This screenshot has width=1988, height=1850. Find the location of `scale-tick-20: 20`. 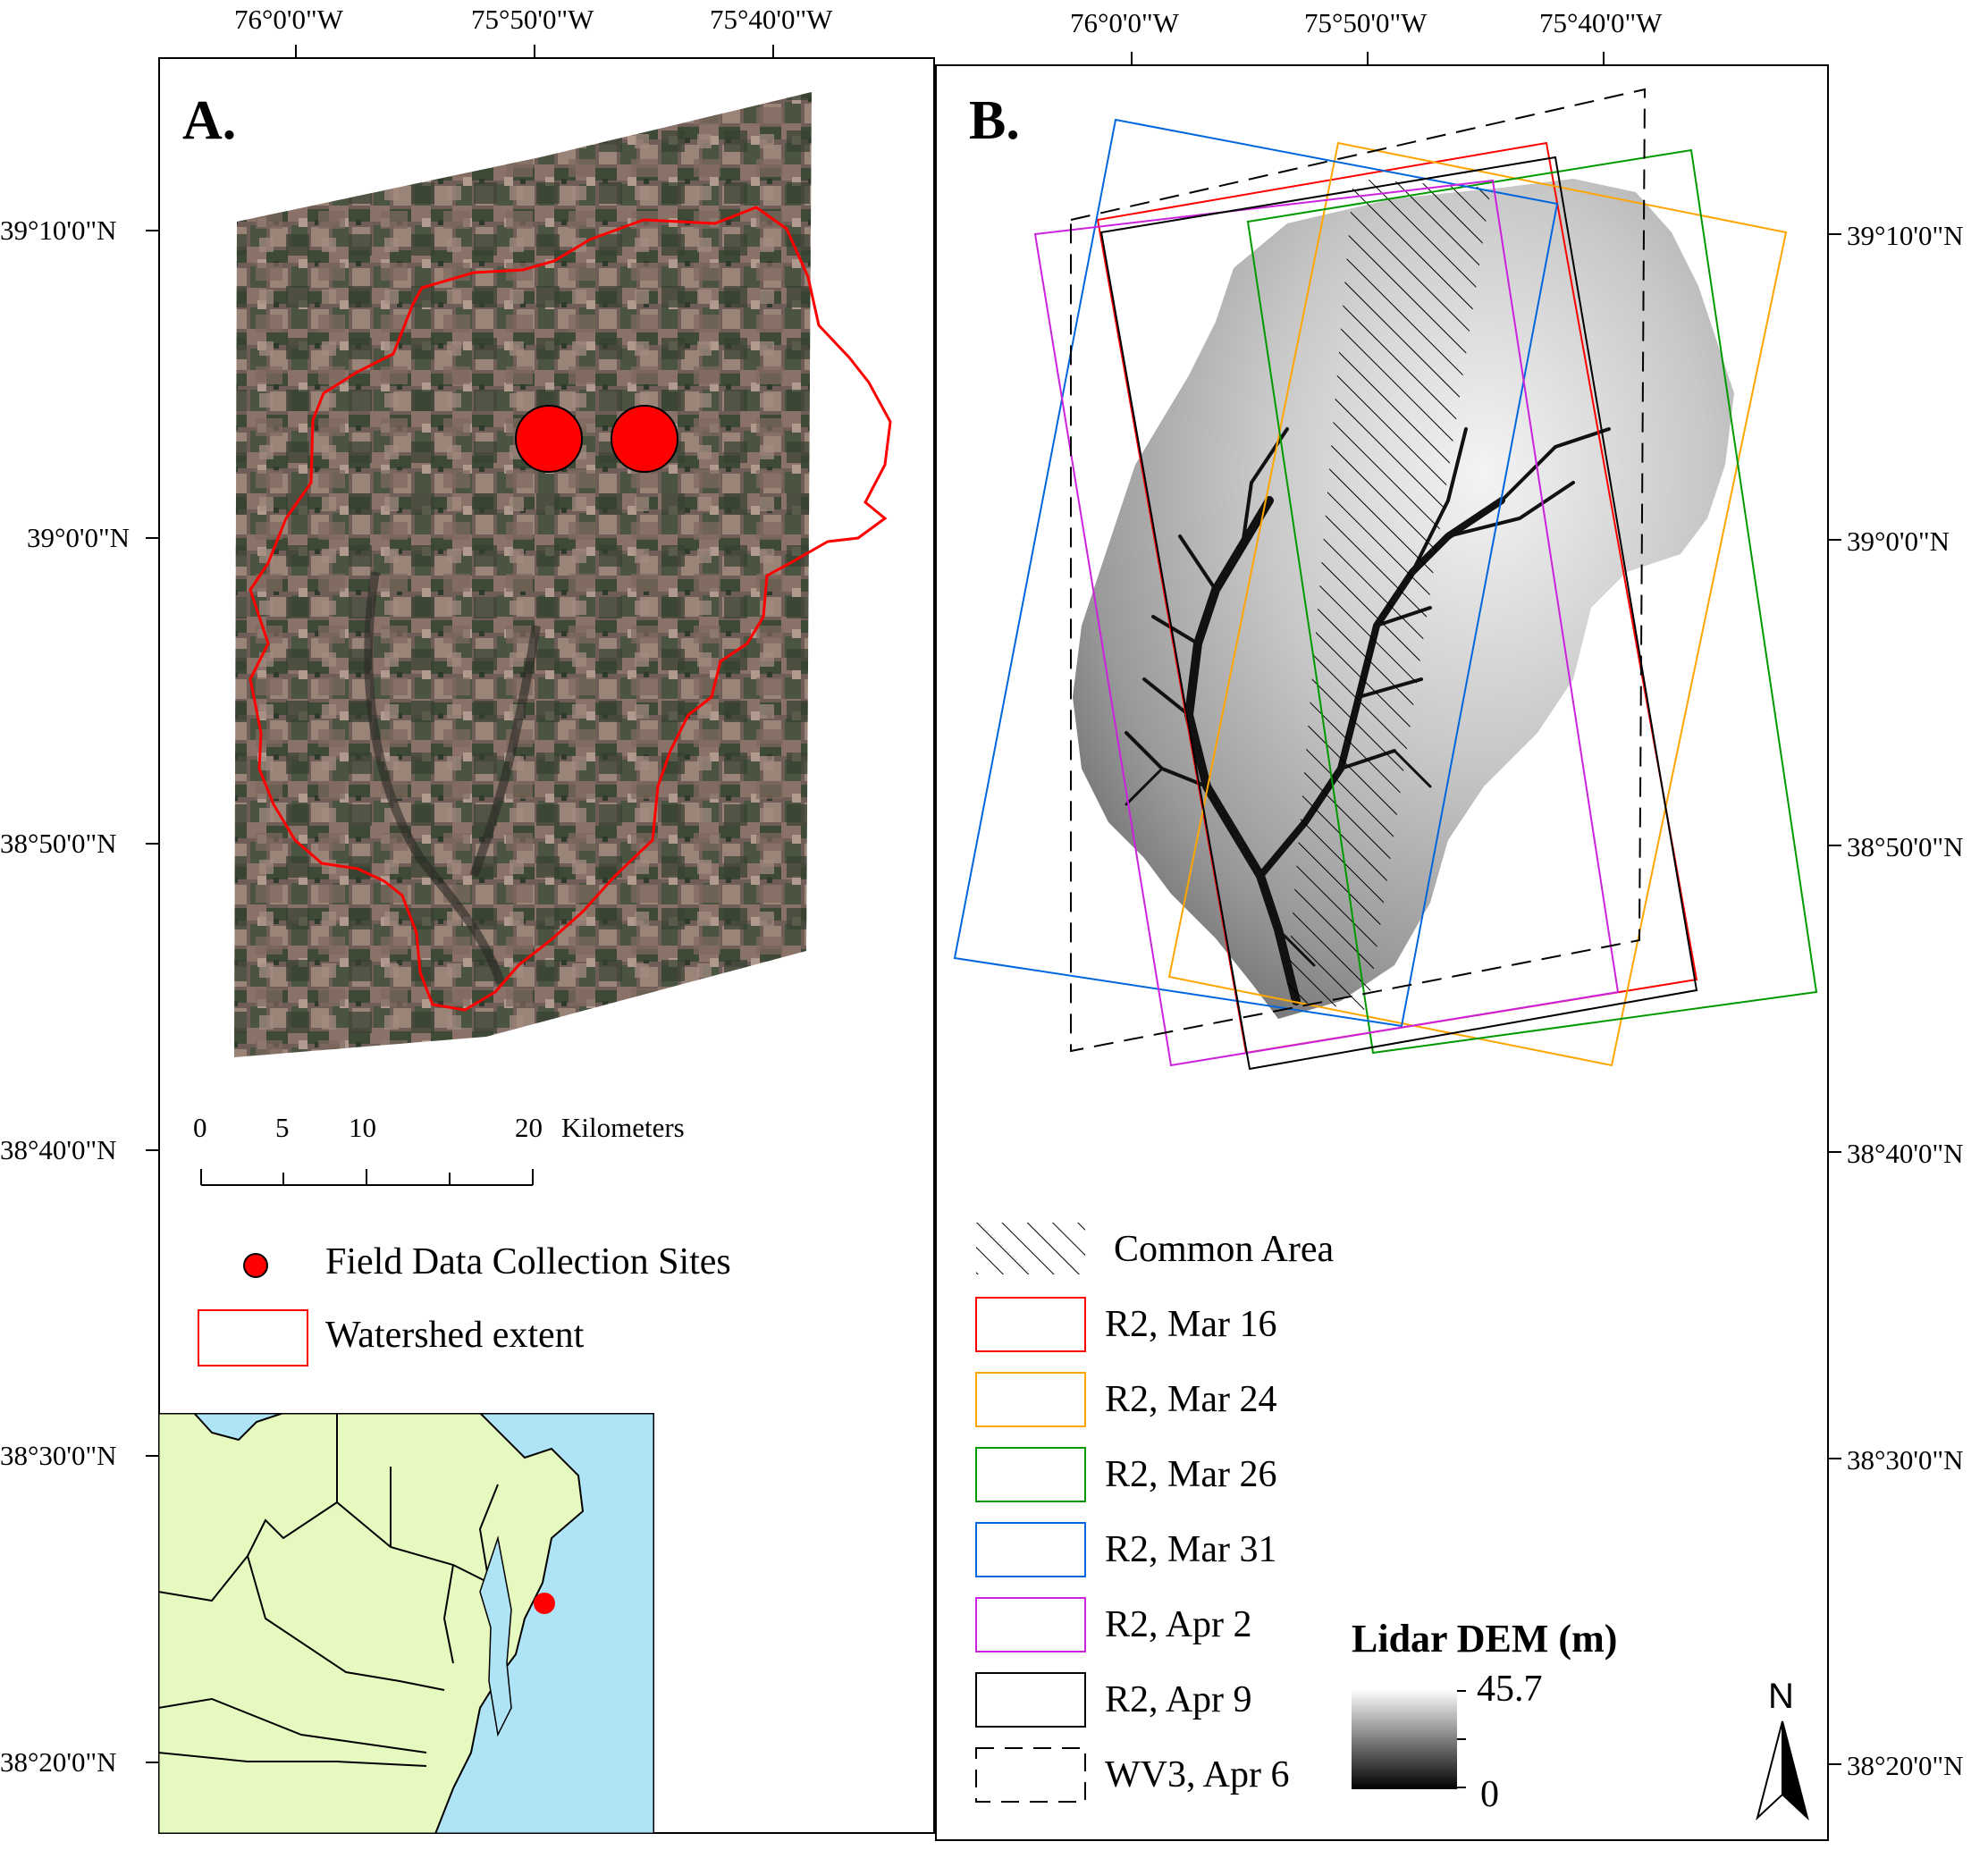

scale-tick-20: 20 is located at coordinates (529, 1127).